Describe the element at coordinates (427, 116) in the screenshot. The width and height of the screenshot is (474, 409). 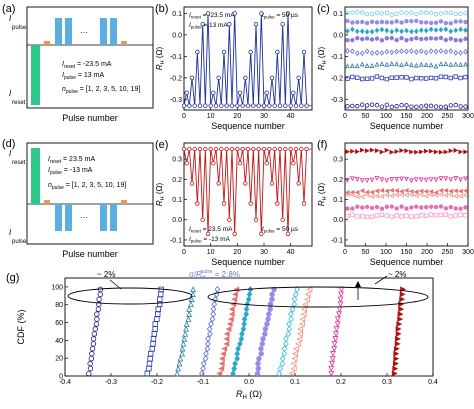
I see `x-tick-label: 200` at that location.